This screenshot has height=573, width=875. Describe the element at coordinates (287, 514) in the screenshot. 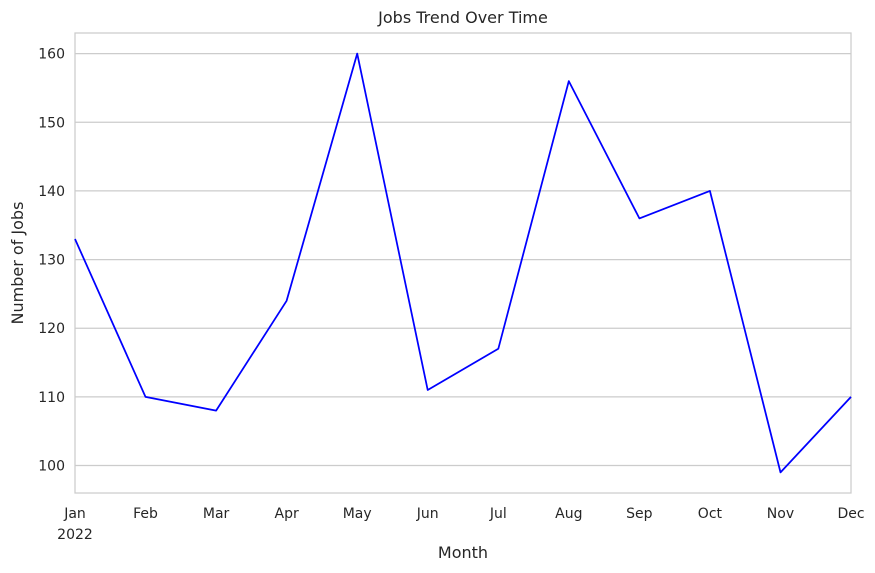

I see `x-tick-label: Apr` at that location.